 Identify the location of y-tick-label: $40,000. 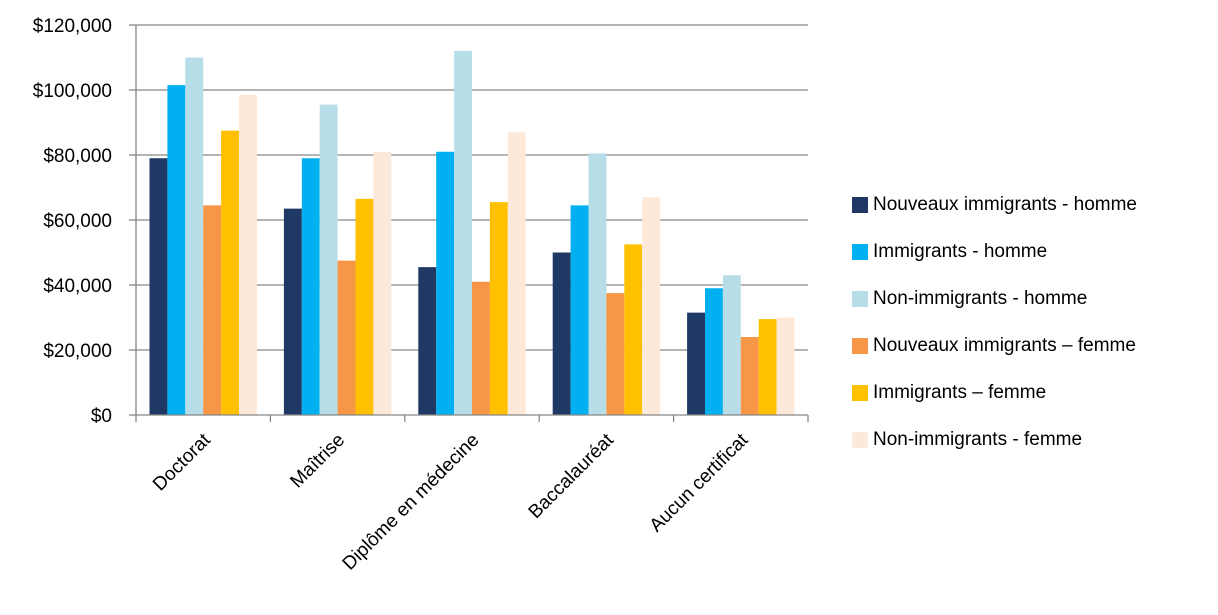
(77, 286).